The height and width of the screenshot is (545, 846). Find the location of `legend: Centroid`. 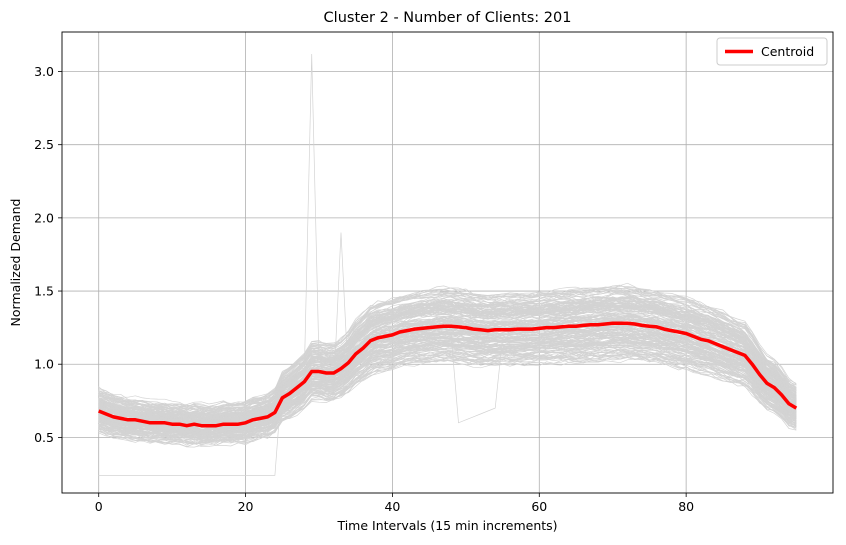

legend: Centroid is located at coordinates (772, 51).